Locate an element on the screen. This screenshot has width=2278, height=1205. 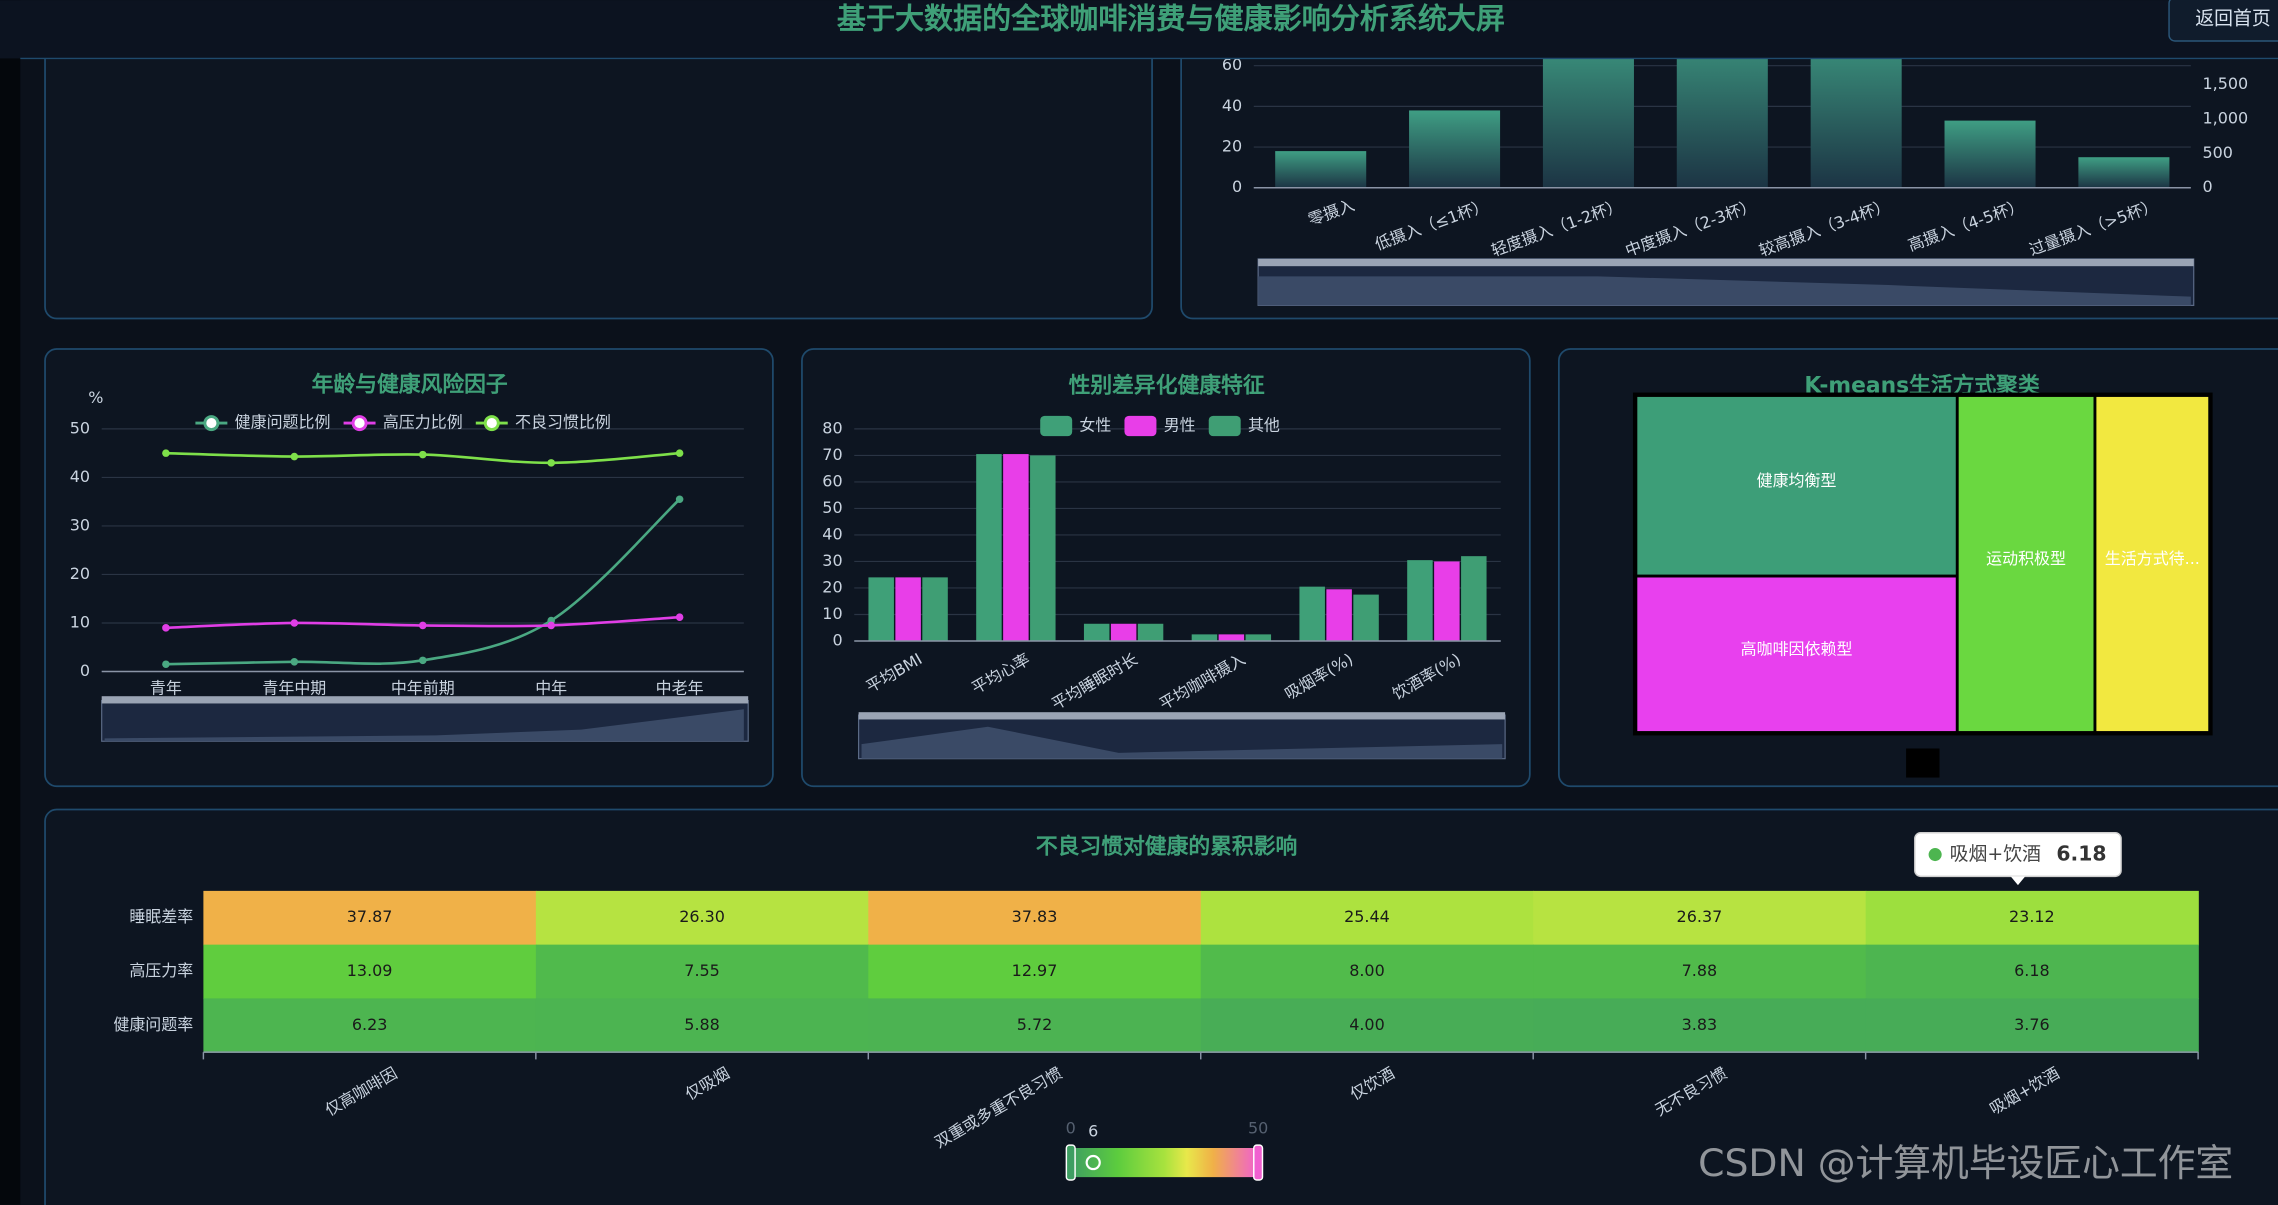
cell-label: 13.09 is located at coordinates (370, 970).